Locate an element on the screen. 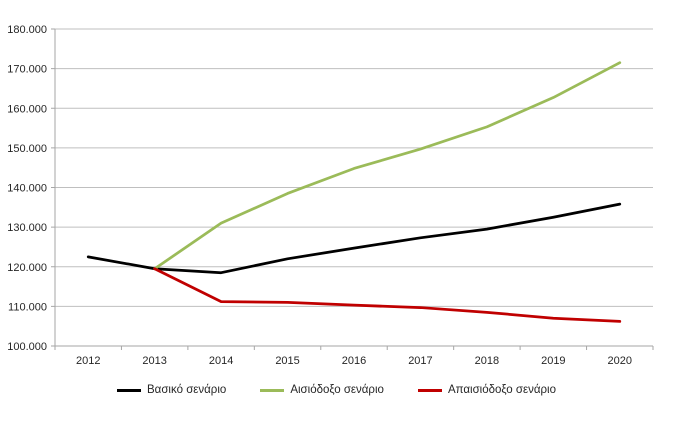 Image resolution: width=673 pixels, height=425 pixels. x-tick-label: 2017 is located at coordinates (420, 361).